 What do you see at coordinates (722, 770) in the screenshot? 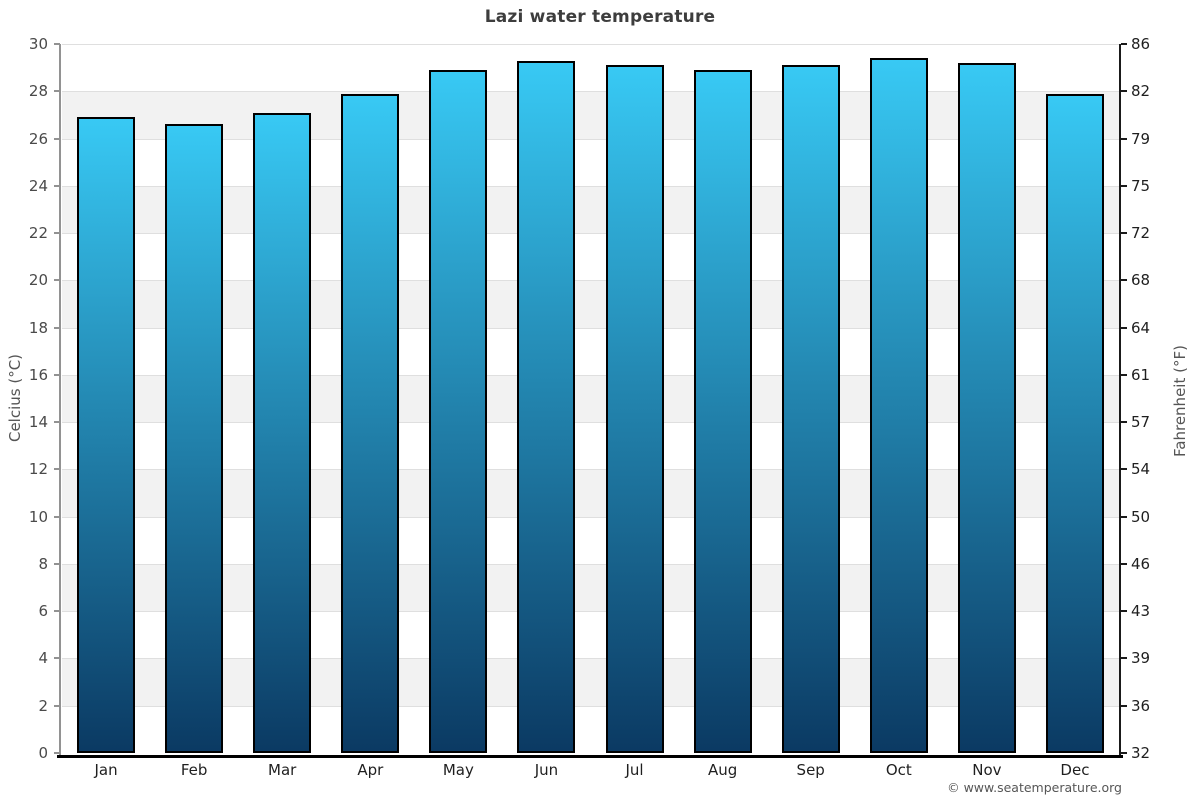
I see `x-tick-label-aug: Aug` at bounding box center [722, 770].